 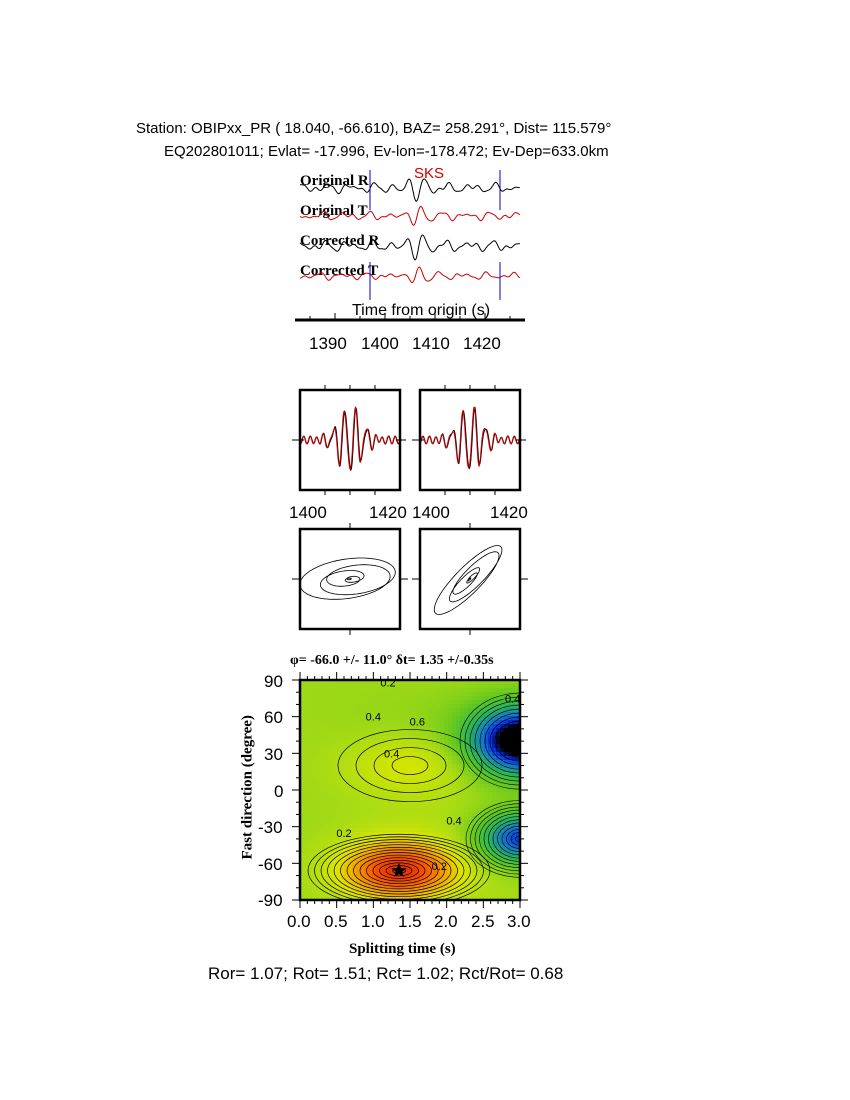 I want to click on pm-wave-tick-label: 1400, so click(x=431, y=512).